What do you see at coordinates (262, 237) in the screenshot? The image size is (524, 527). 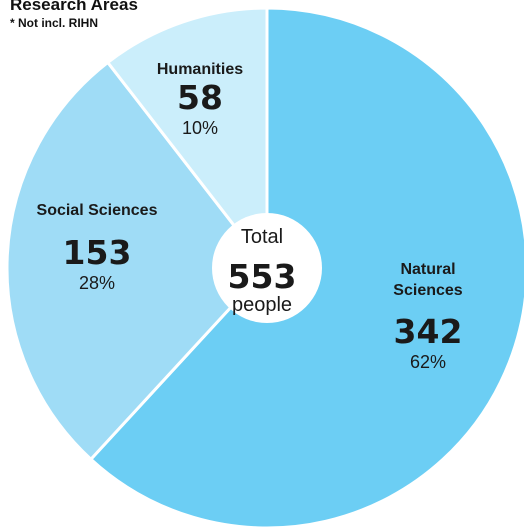 I see `center-total-label: Total` at bounding box center [262, 237].